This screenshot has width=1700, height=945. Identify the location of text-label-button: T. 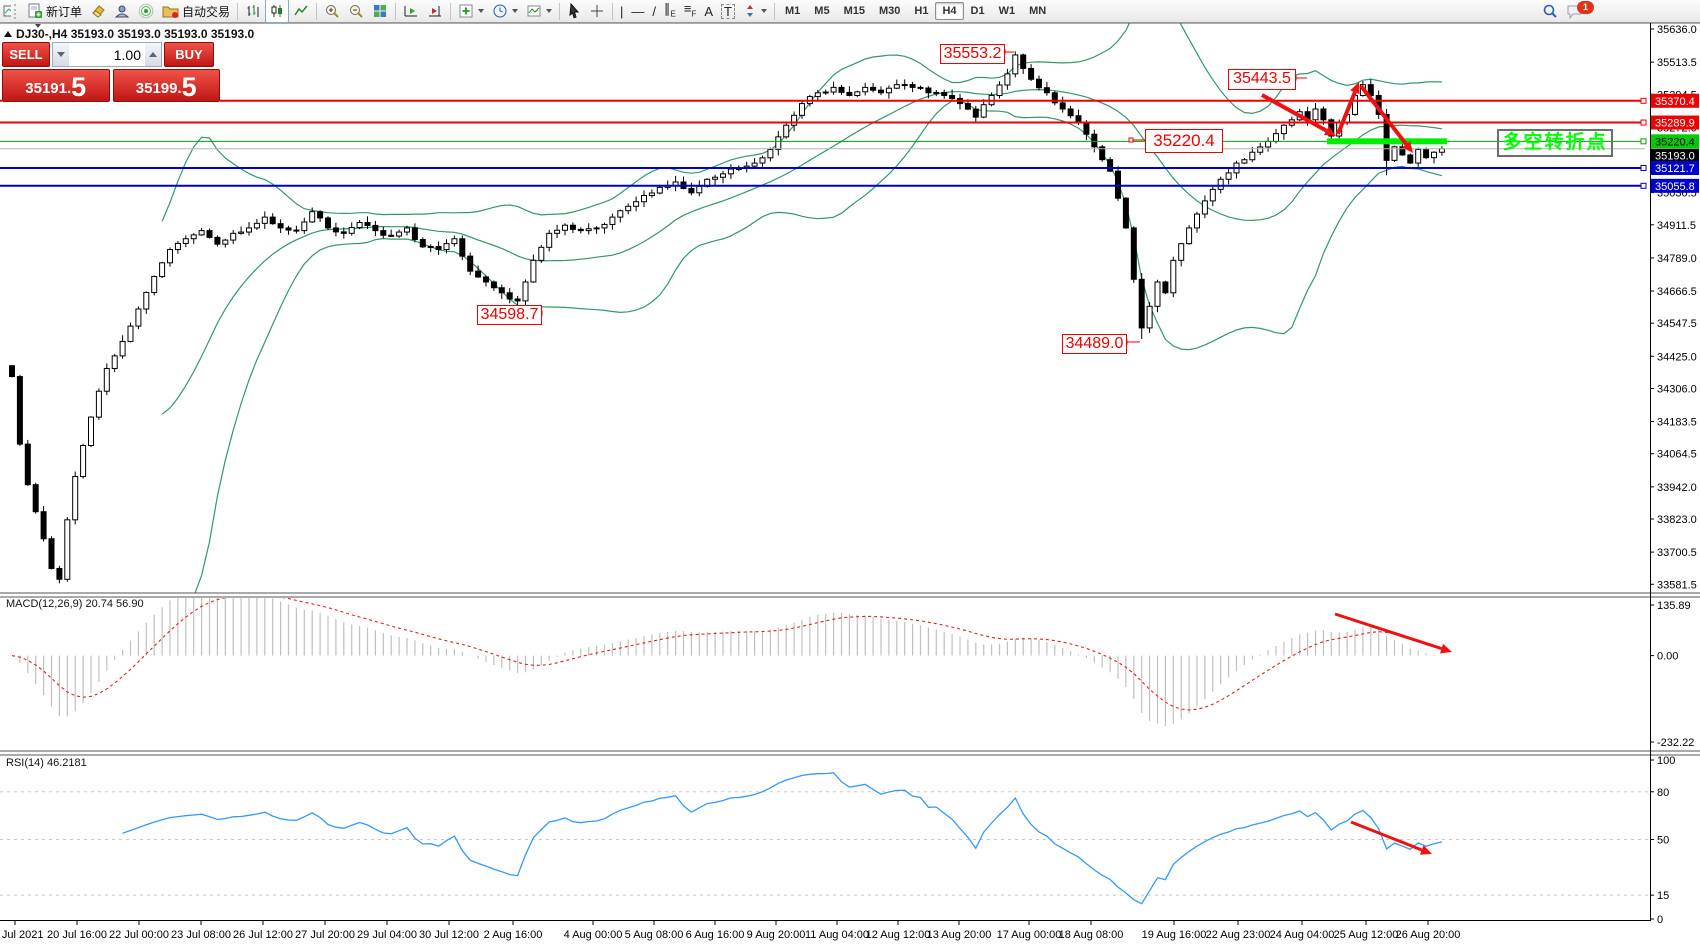
(728, 11).